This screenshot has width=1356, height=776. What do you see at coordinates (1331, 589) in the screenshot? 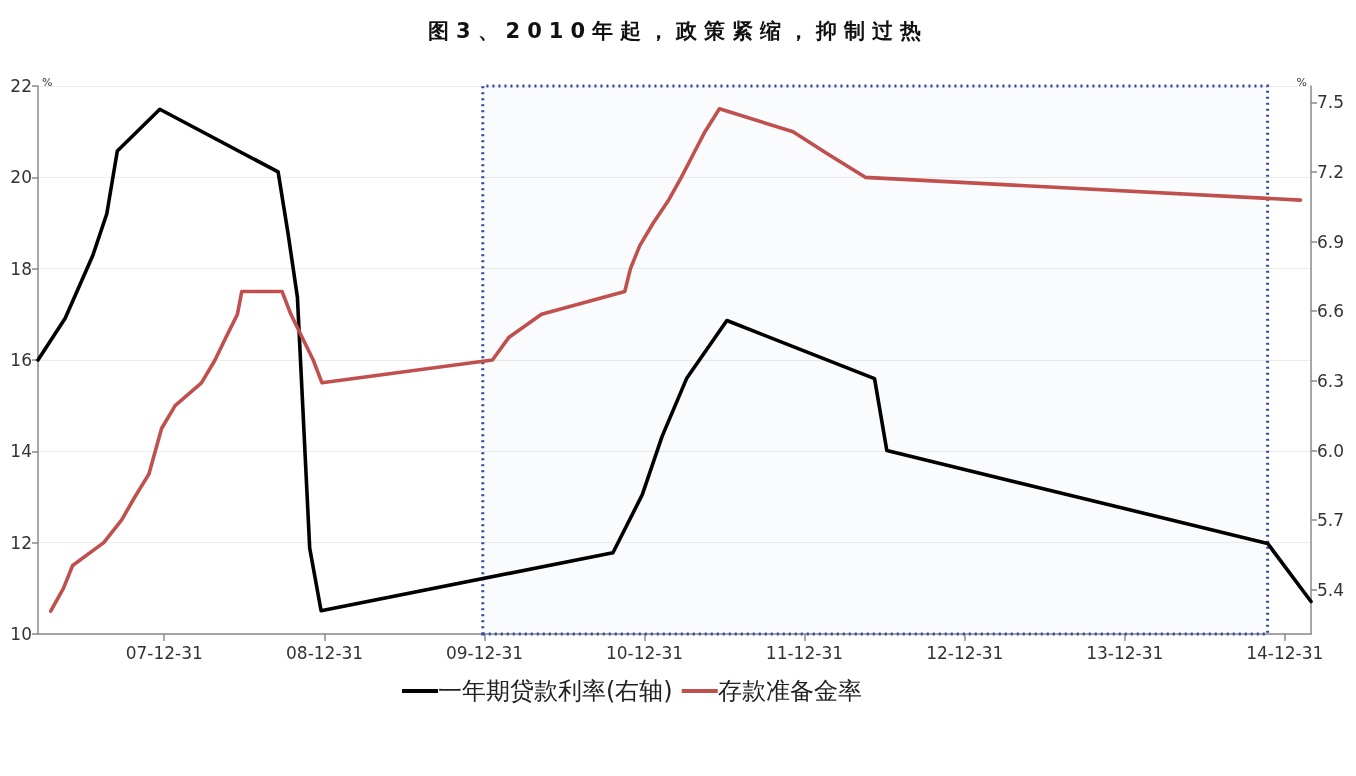
I see `y2-tick-label: 5.4` at bounding box center [1331, 589].